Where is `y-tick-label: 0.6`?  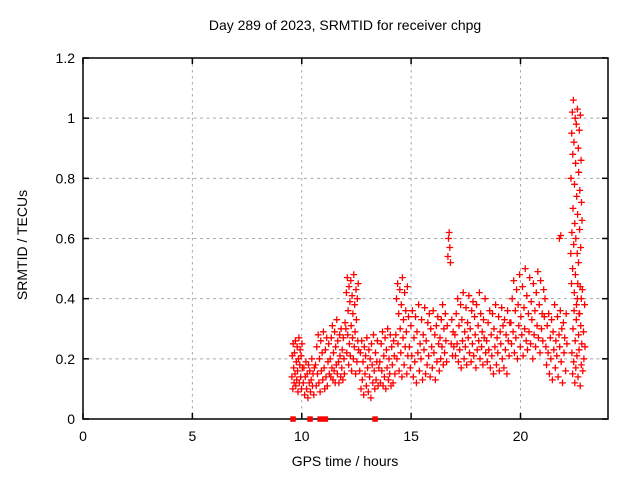 y-tick-label: 0.6 is located at coordinates (66, 239).